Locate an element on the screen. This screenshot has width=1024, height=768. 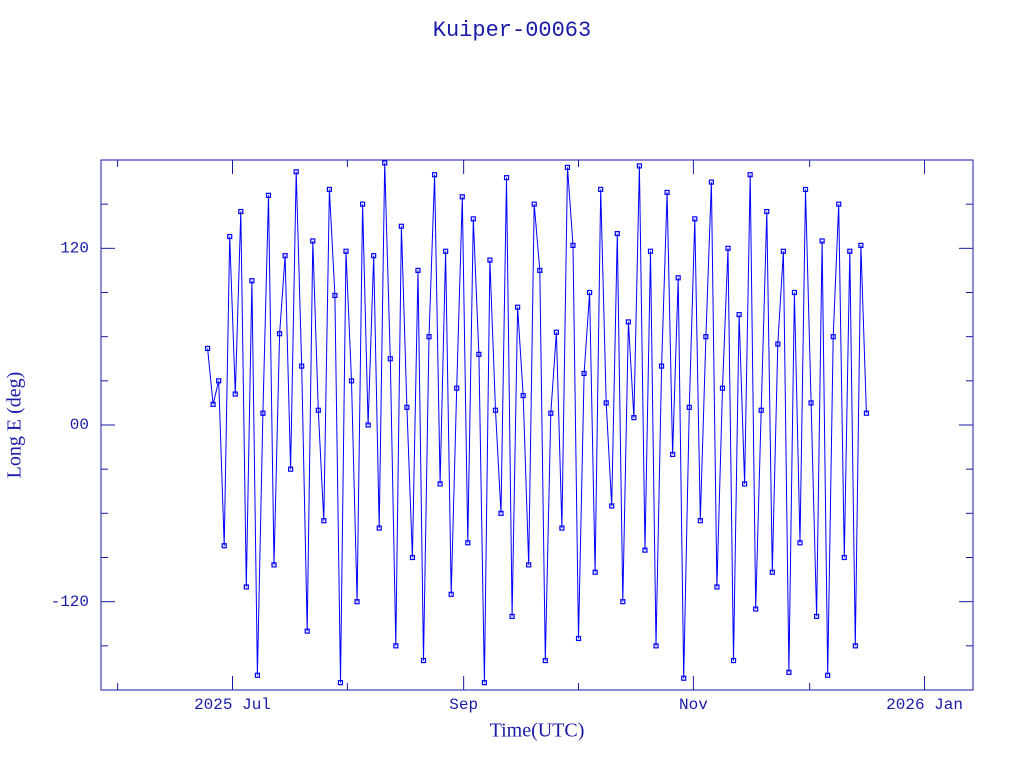
x-tick-label: 2025 Jul is located at coordinates (232, 705).